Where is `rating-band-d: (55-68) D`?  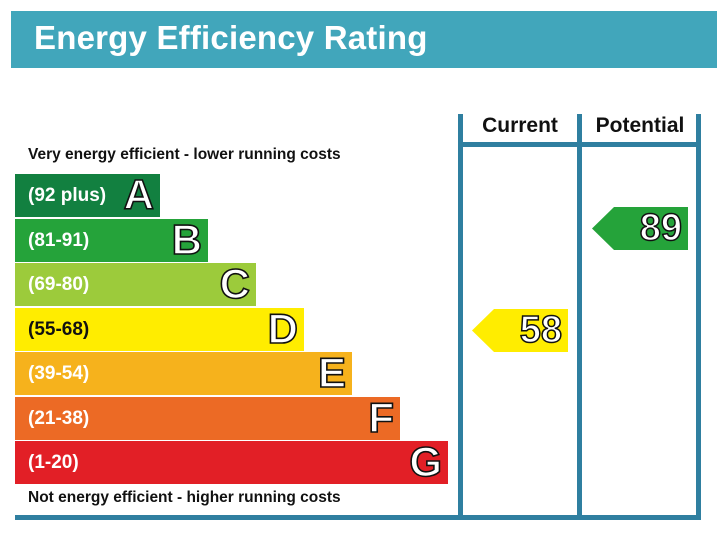 rating-band-d: (55-68) D is located at coordinates (159, 328).